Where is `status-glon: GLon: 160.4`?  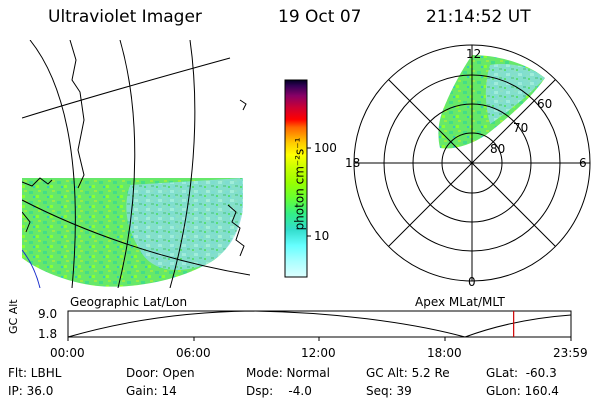 status-glon: GLon: 160.4 is located at coordinates (522, 391).